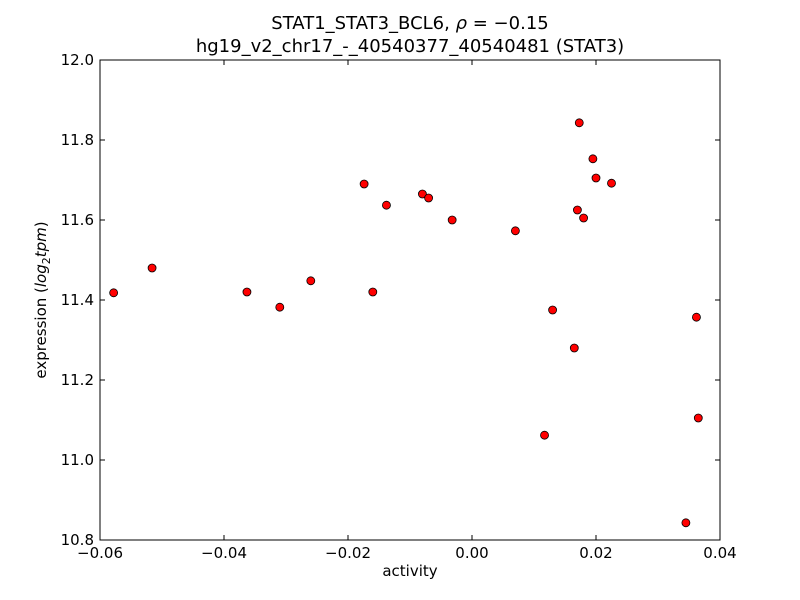 The image size is (800, 600). What do you see at coordinates (595, 553) in the screenshot?
I see `x-tick-label: 0.02` at bounding box center [595, 553].